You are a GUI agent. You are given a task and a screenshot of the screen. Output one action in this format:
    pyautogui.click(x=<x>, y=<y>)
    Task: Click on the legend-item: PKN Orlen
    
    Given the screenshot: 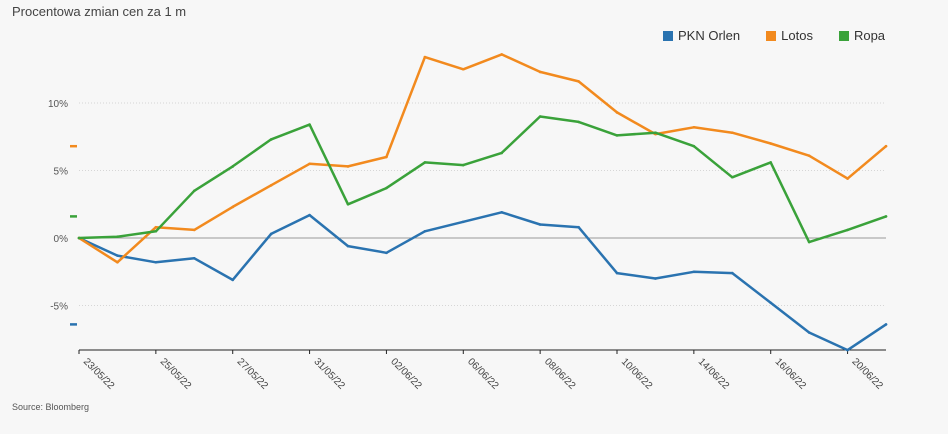 What is the action you would take?
    pyautogui.click(x=701, y=35)
    